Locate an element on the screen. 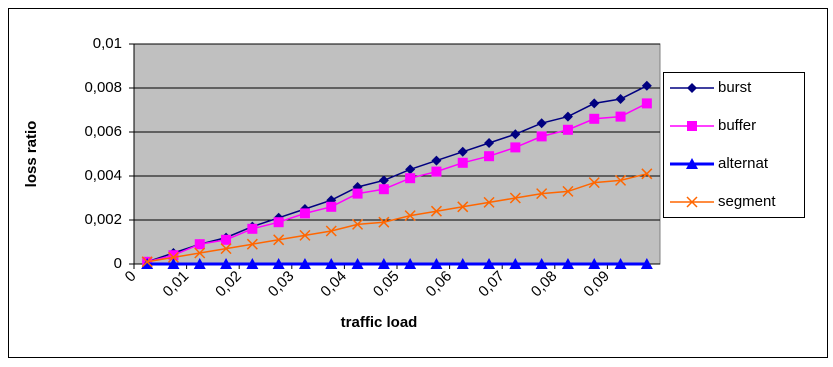  x-axis-title: traffic load is located at coordinates (379, 322).